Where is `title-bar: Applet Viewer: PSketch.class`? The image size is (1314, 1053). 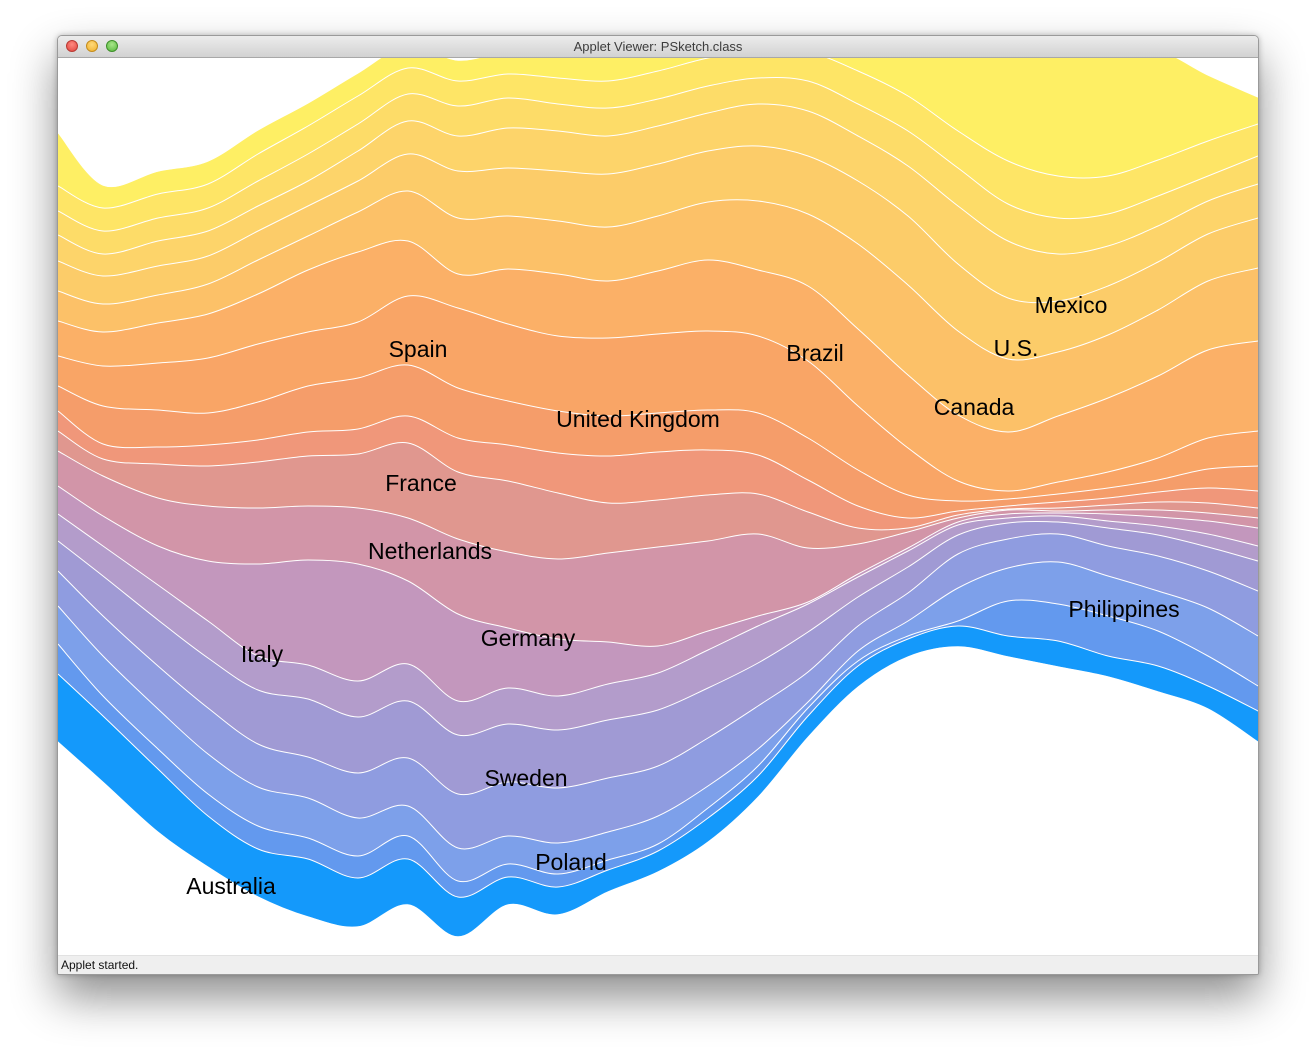 title-bar: Applet Viewer: PSketch.class is located at coordinates (658, 47).